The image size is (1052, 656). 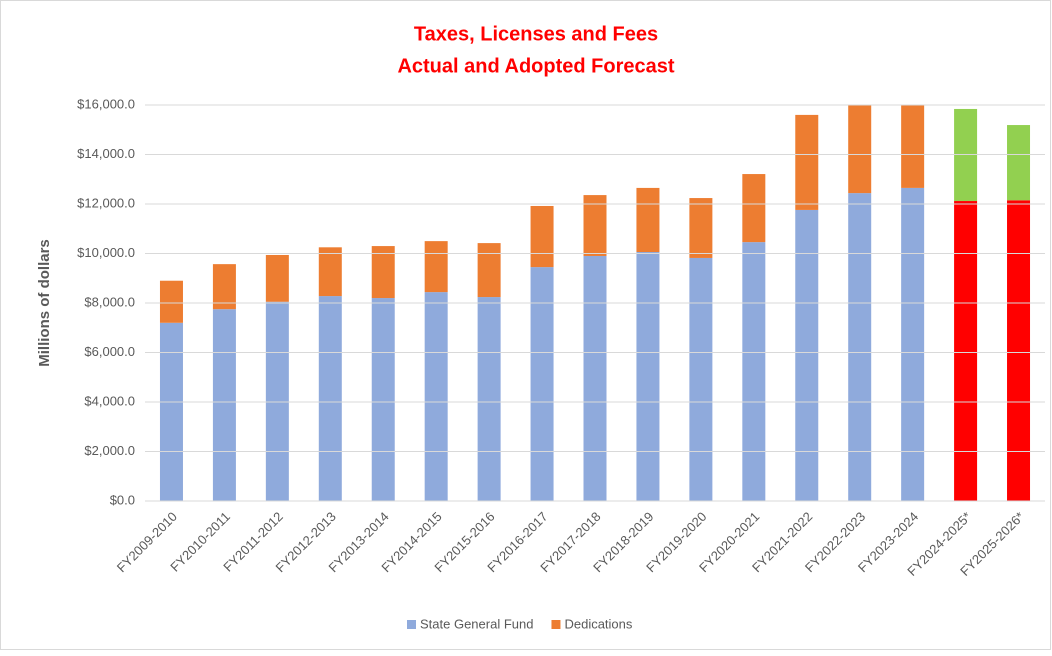 What do you see at coordinates (536, 34) in the screenshot?
I see `chart-title: Taxes, Licenses and Fees` at bounding box center [536, 34].